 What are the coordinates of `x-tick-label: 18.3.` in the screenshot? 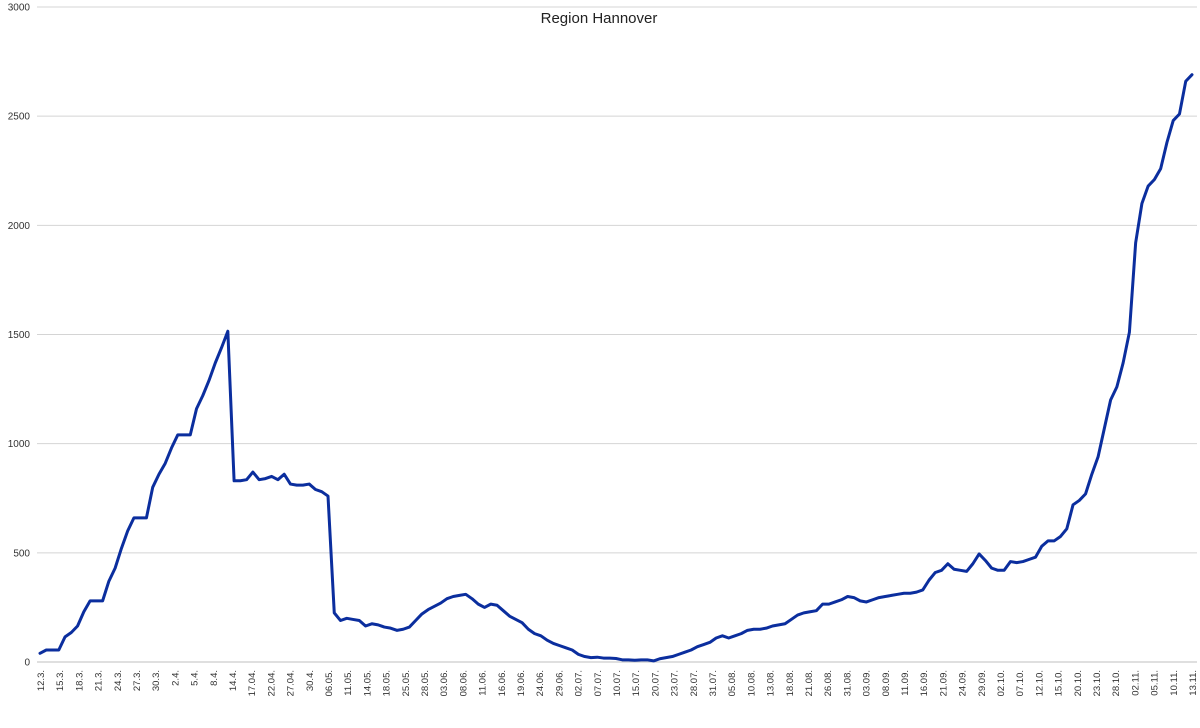 It's located at (79, 680).